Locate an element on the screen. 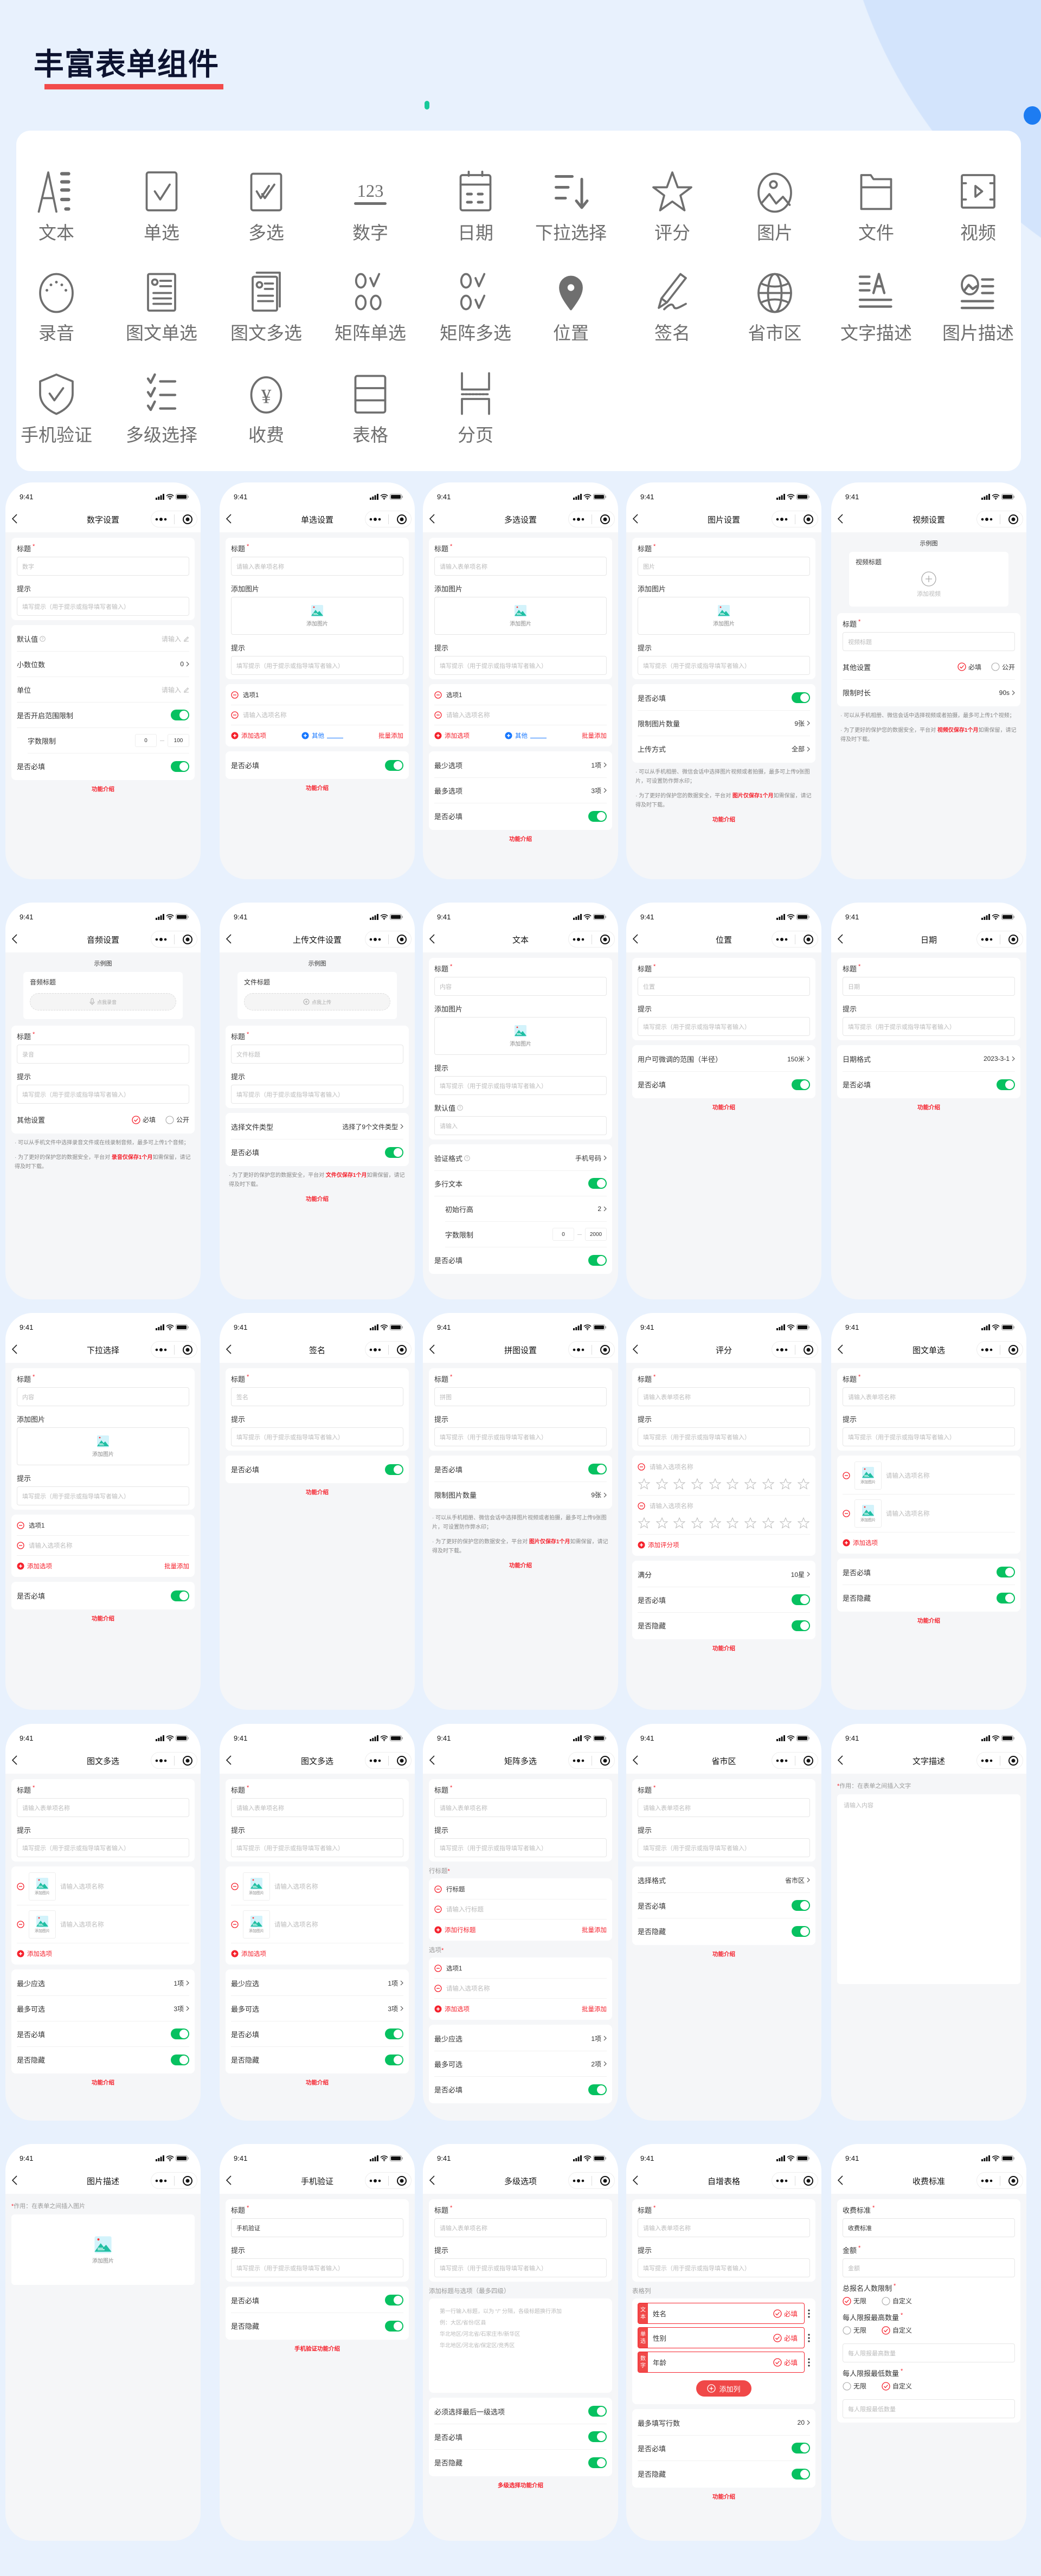 This screenshot has width=1041, height=2576. component-location-pin: 位置 is located at coordinates (571, 307).